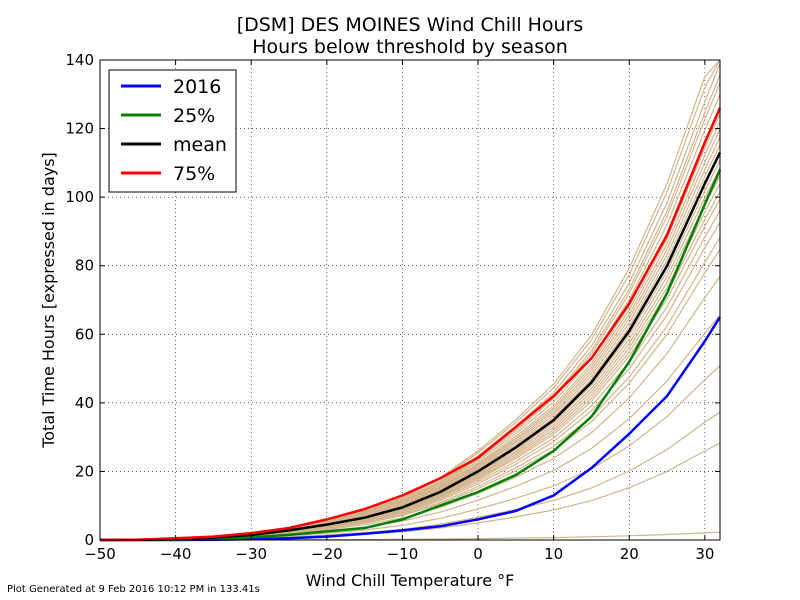 This screenshot has height=600, width=800. What do you see at coordinates (403, 554) in the screenshot?
I see `x-tick-label: −10` at bounding box center [403, 554].